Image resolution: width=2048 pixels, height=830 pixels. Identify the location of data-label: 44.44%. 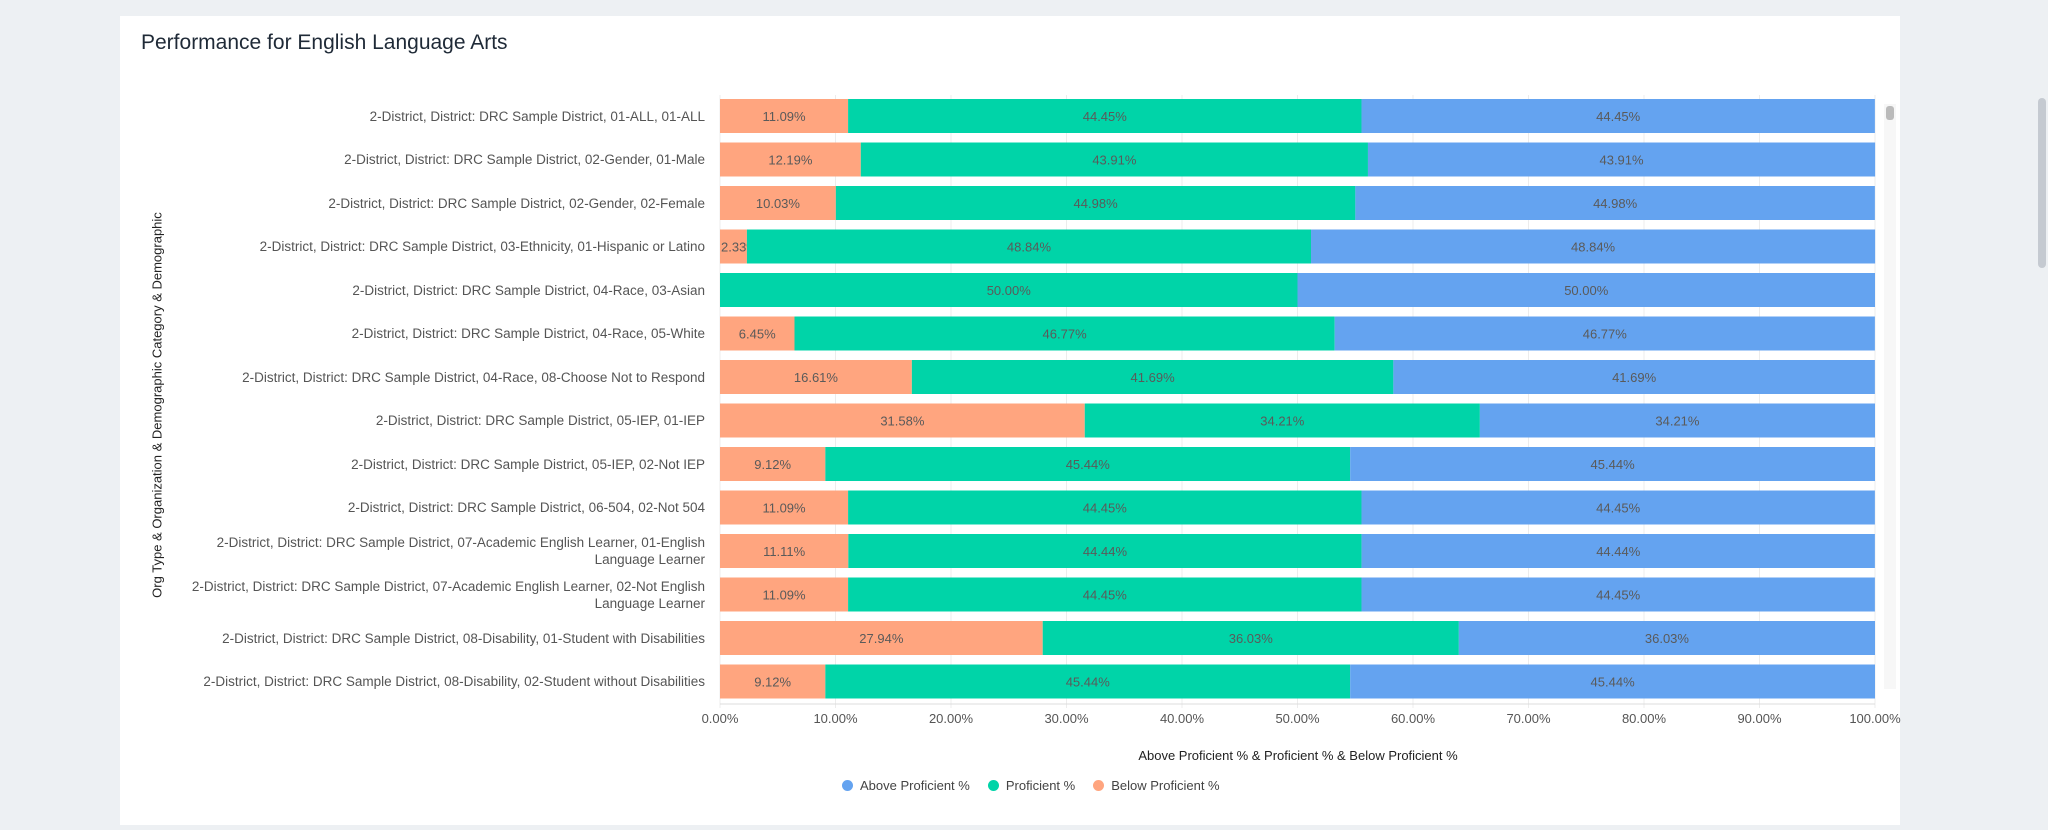
(1618, 551).